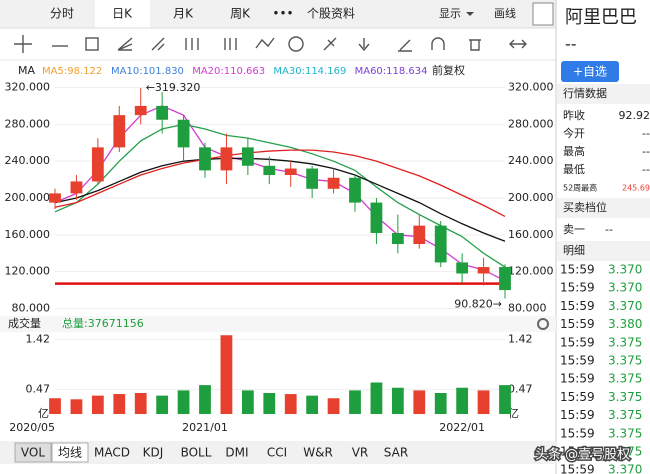 This screenshot has width=650, height=474. I want to click on quote-label: 52周最高, so click(580, 188).